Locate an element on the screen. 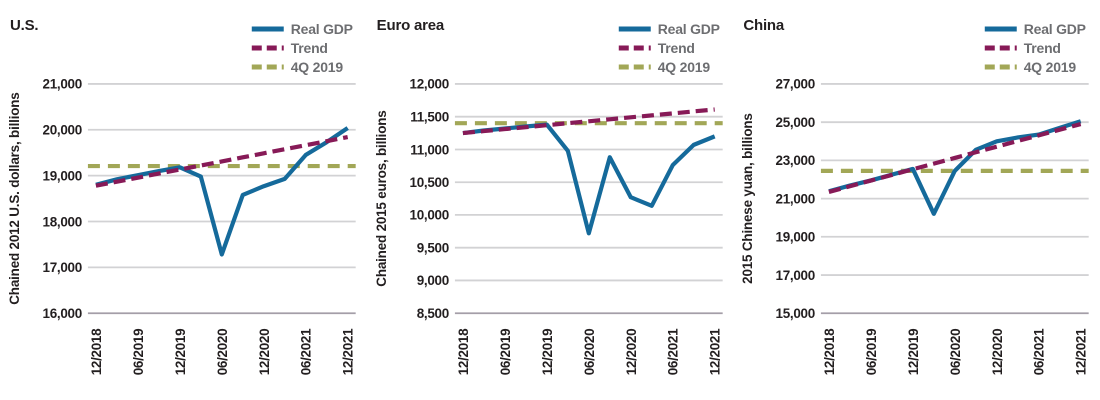  y-tick-label: 23,000 is located at coordinates (795, 160).